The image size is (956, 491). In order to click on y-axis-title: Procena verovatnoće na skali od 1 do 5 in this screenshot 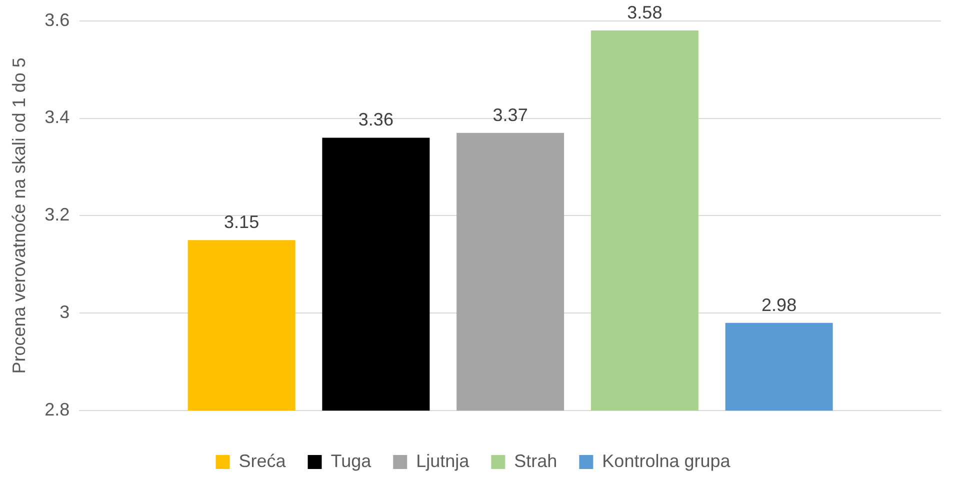, I will do `click(18, 216)`.